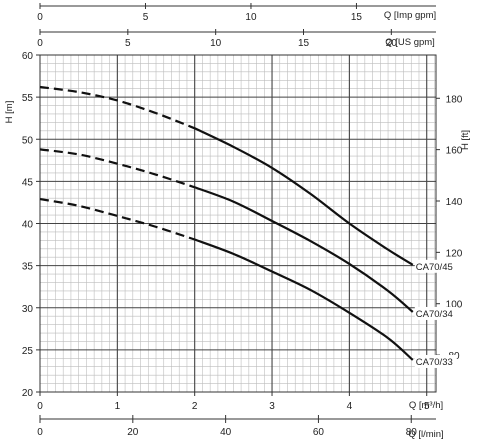 The image size is (480, 447). Describe the element at coordinates (118, 406) in the screenshot. I see `bottom-tick-label: 1` at that location.